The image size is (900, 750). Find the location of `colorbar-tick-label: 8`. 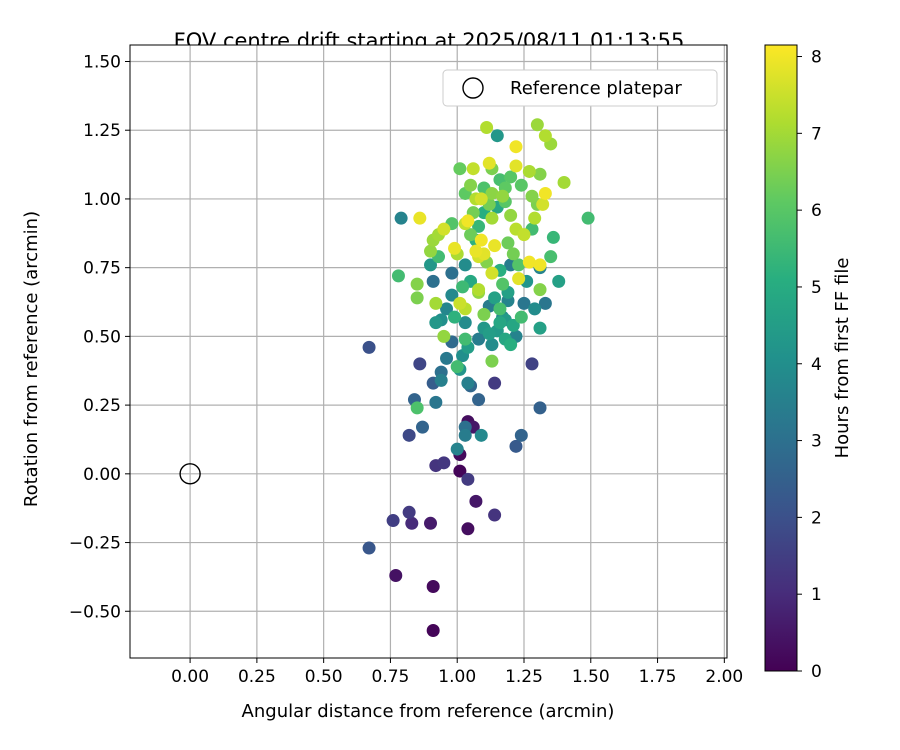

colorbar-tick-label: 8 is located at coordinates (816, 58).